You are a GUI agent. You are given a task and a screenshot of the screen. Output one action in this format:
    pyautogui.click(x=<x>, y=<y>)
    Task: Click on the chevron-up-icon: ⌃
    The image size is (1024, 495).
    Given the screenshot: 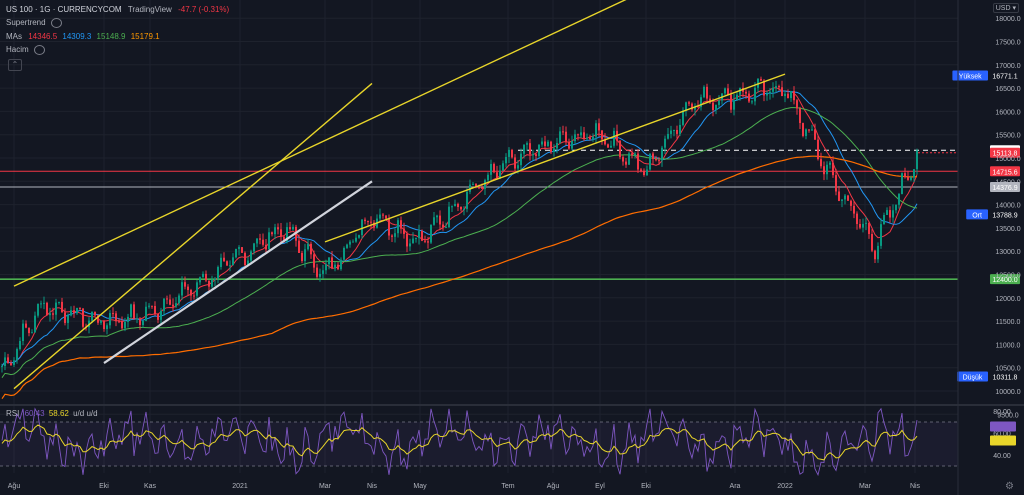 What is the action you would take?
    pyautogui.click(x=15, y=65)
    